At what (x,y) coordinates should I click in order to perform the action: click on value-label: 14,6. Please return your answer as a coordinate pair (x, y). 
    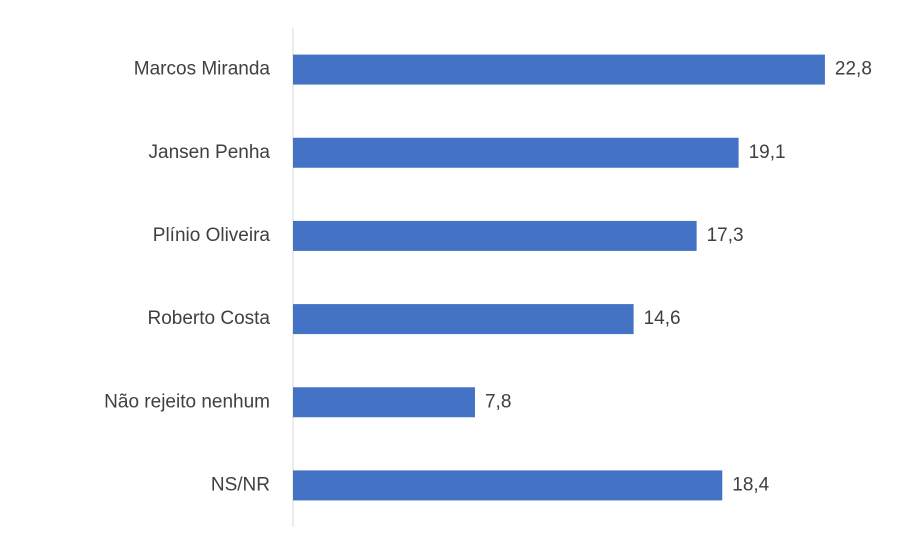
    Looking at the image, I should click on (662, 318).